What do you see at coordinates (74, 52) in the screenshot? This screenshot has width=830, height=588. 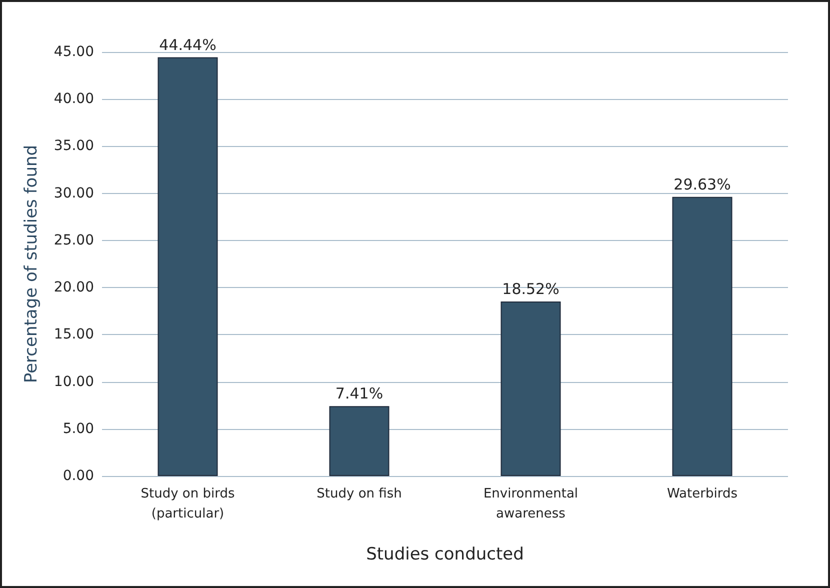 I see `y-tick-label: 45.00` at bounding box center [74, 52].